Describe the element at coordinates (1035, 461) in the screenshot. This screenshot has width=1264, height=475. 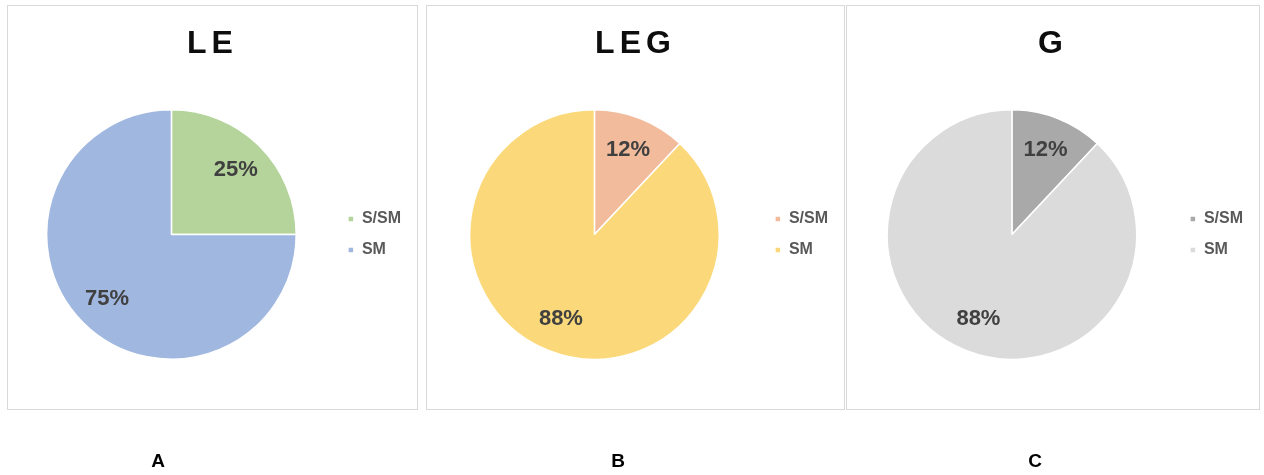
I see `text: C` at that location.